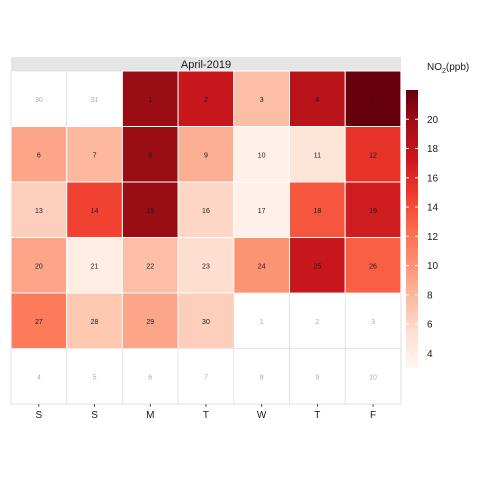  What do you see at coordinates (430, 354) in the screenshot?
I see `legend-tick-label: 4` at bounding box center [430, 354].